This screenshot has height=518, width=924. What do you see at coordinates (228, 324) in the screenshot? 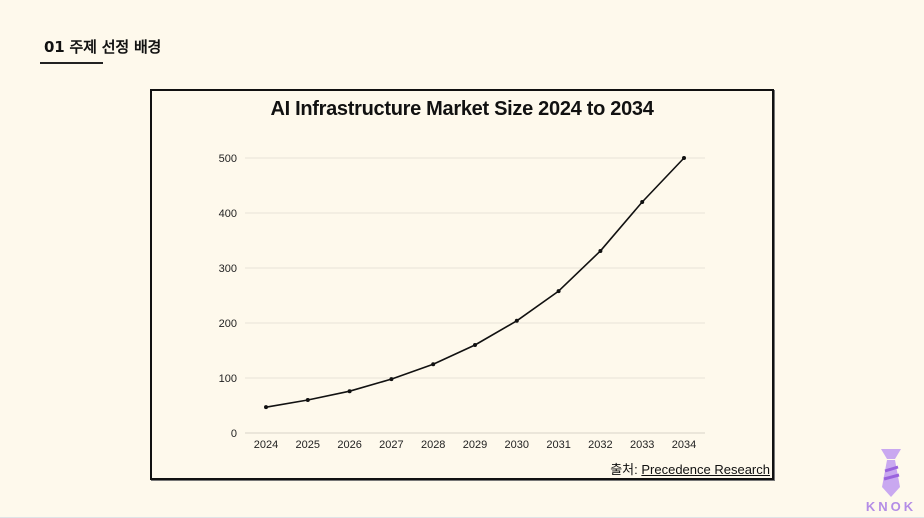
I see `y-tick-label: 200` at bounding box center [228, 324].